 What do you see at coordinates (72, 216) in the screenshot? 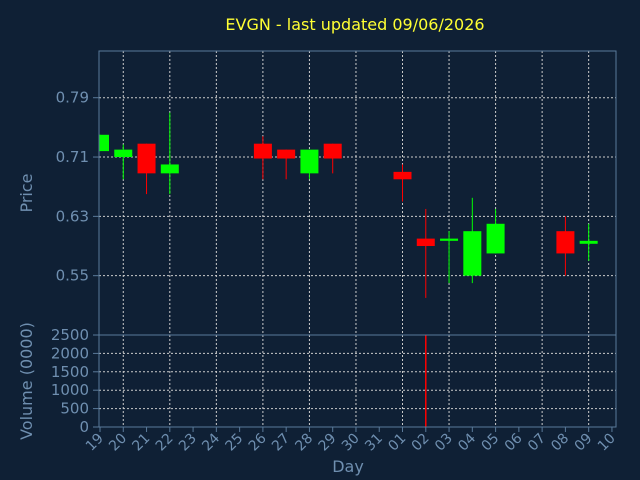
I see `price-tick-label: 0.63` at bounding box center [72, 216].